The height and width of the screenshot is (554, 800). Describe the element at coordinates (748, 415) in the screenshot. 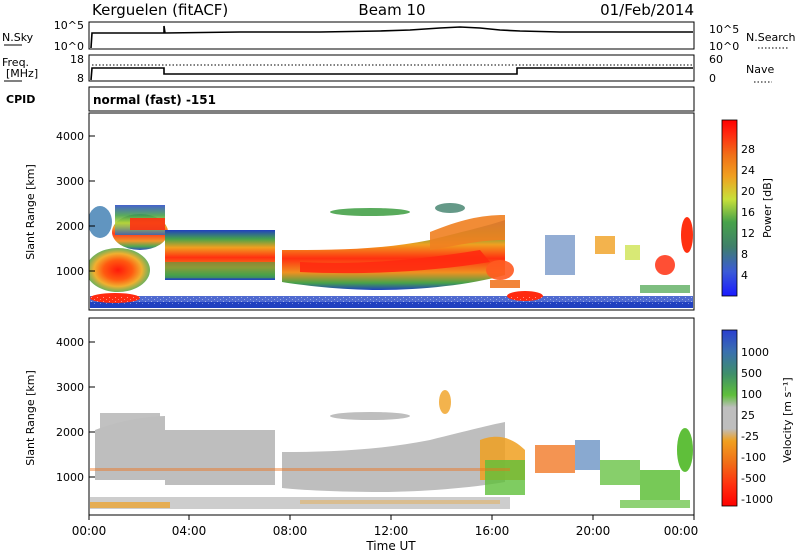

I see `velocity-cb-25: 25` at that location.